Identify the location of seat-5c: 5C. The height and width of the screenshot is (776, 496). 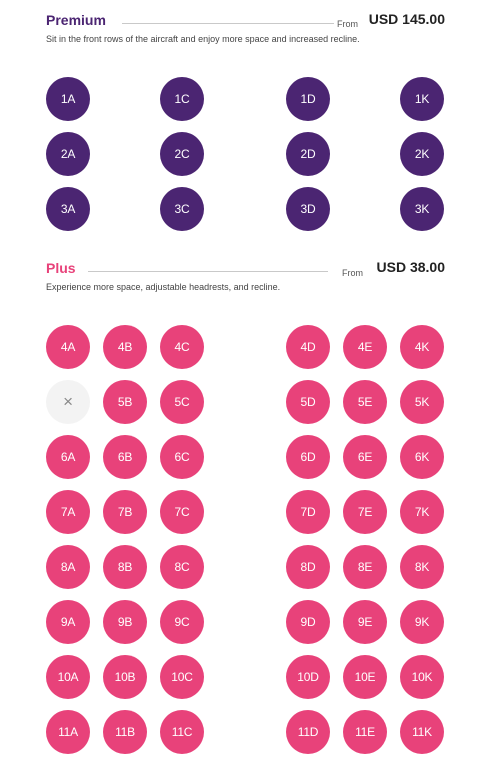
(182, 402).